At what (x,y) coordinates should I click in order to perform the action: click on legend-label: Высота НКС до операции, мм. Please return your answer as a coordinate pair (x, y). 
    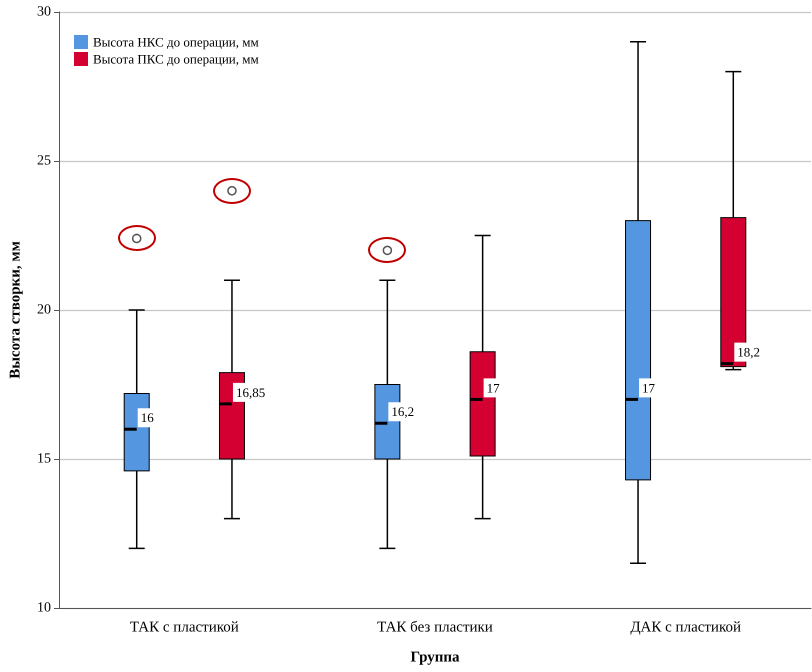
    Looking at the image, I should click on (176, 42).